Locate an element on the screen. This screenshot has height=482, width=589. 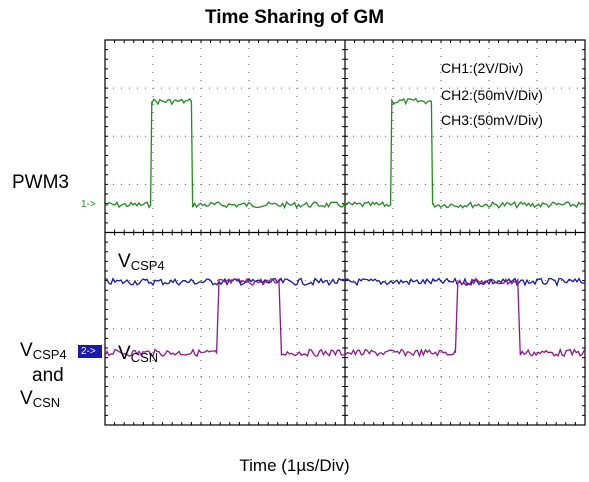
ch1-marker: 1-> is located at coordinates (88, 204).